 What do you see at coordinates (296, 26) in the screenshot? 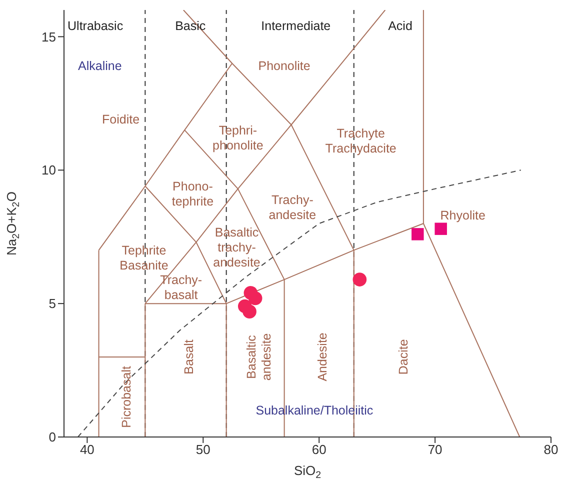
I see `annotation: Intermediate` at bounding box center [296, 26].